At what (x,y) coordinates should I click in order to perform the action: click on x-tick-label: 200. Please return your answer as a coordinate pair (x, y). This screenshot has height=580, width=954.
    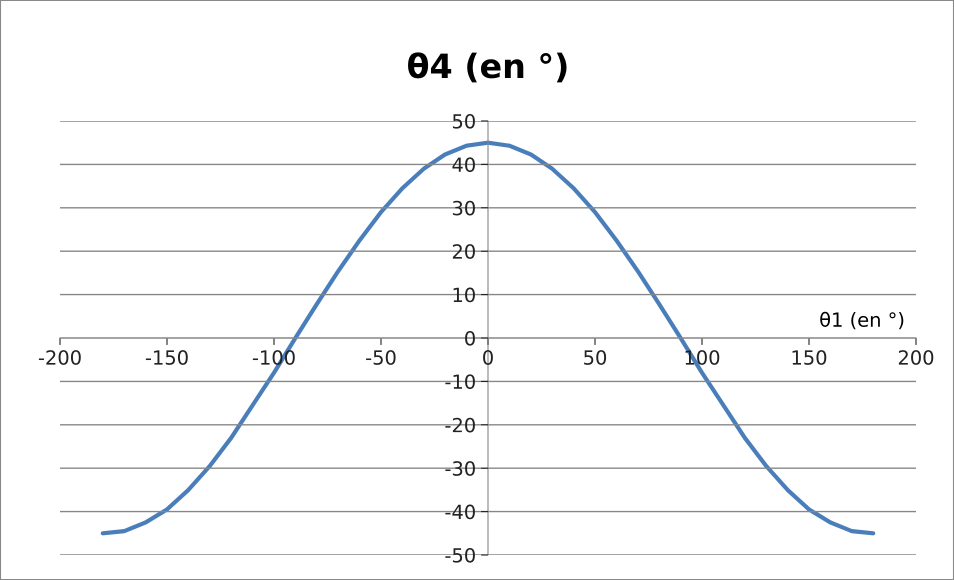
    Looking at the image, I should click on (916, 357).